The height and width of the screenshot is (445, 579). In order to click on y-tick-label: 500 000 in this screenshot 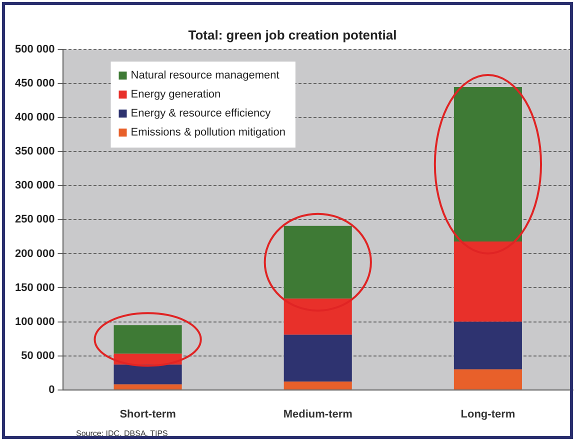, I will do `click(34, 50)`.